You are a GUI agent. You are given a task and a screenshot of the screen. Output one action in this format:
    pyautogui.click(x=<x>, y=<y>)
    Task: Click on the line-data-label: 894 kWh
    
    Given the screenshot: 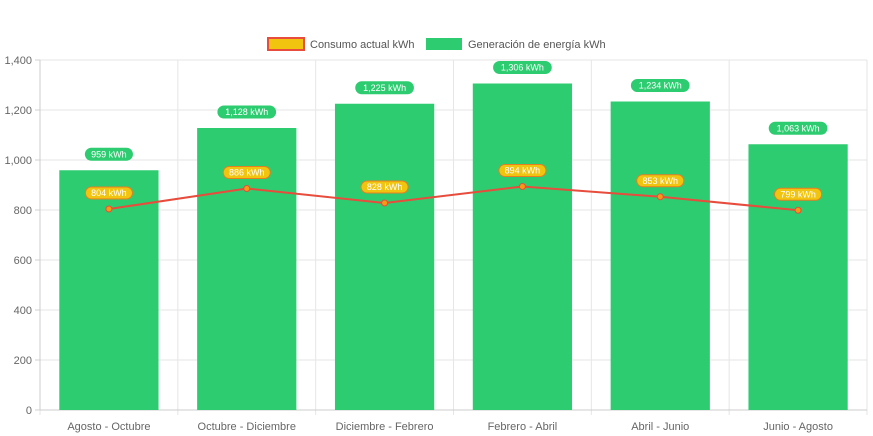 What is the action you would take?
    pyautogui.click(x=523, y=171)
    